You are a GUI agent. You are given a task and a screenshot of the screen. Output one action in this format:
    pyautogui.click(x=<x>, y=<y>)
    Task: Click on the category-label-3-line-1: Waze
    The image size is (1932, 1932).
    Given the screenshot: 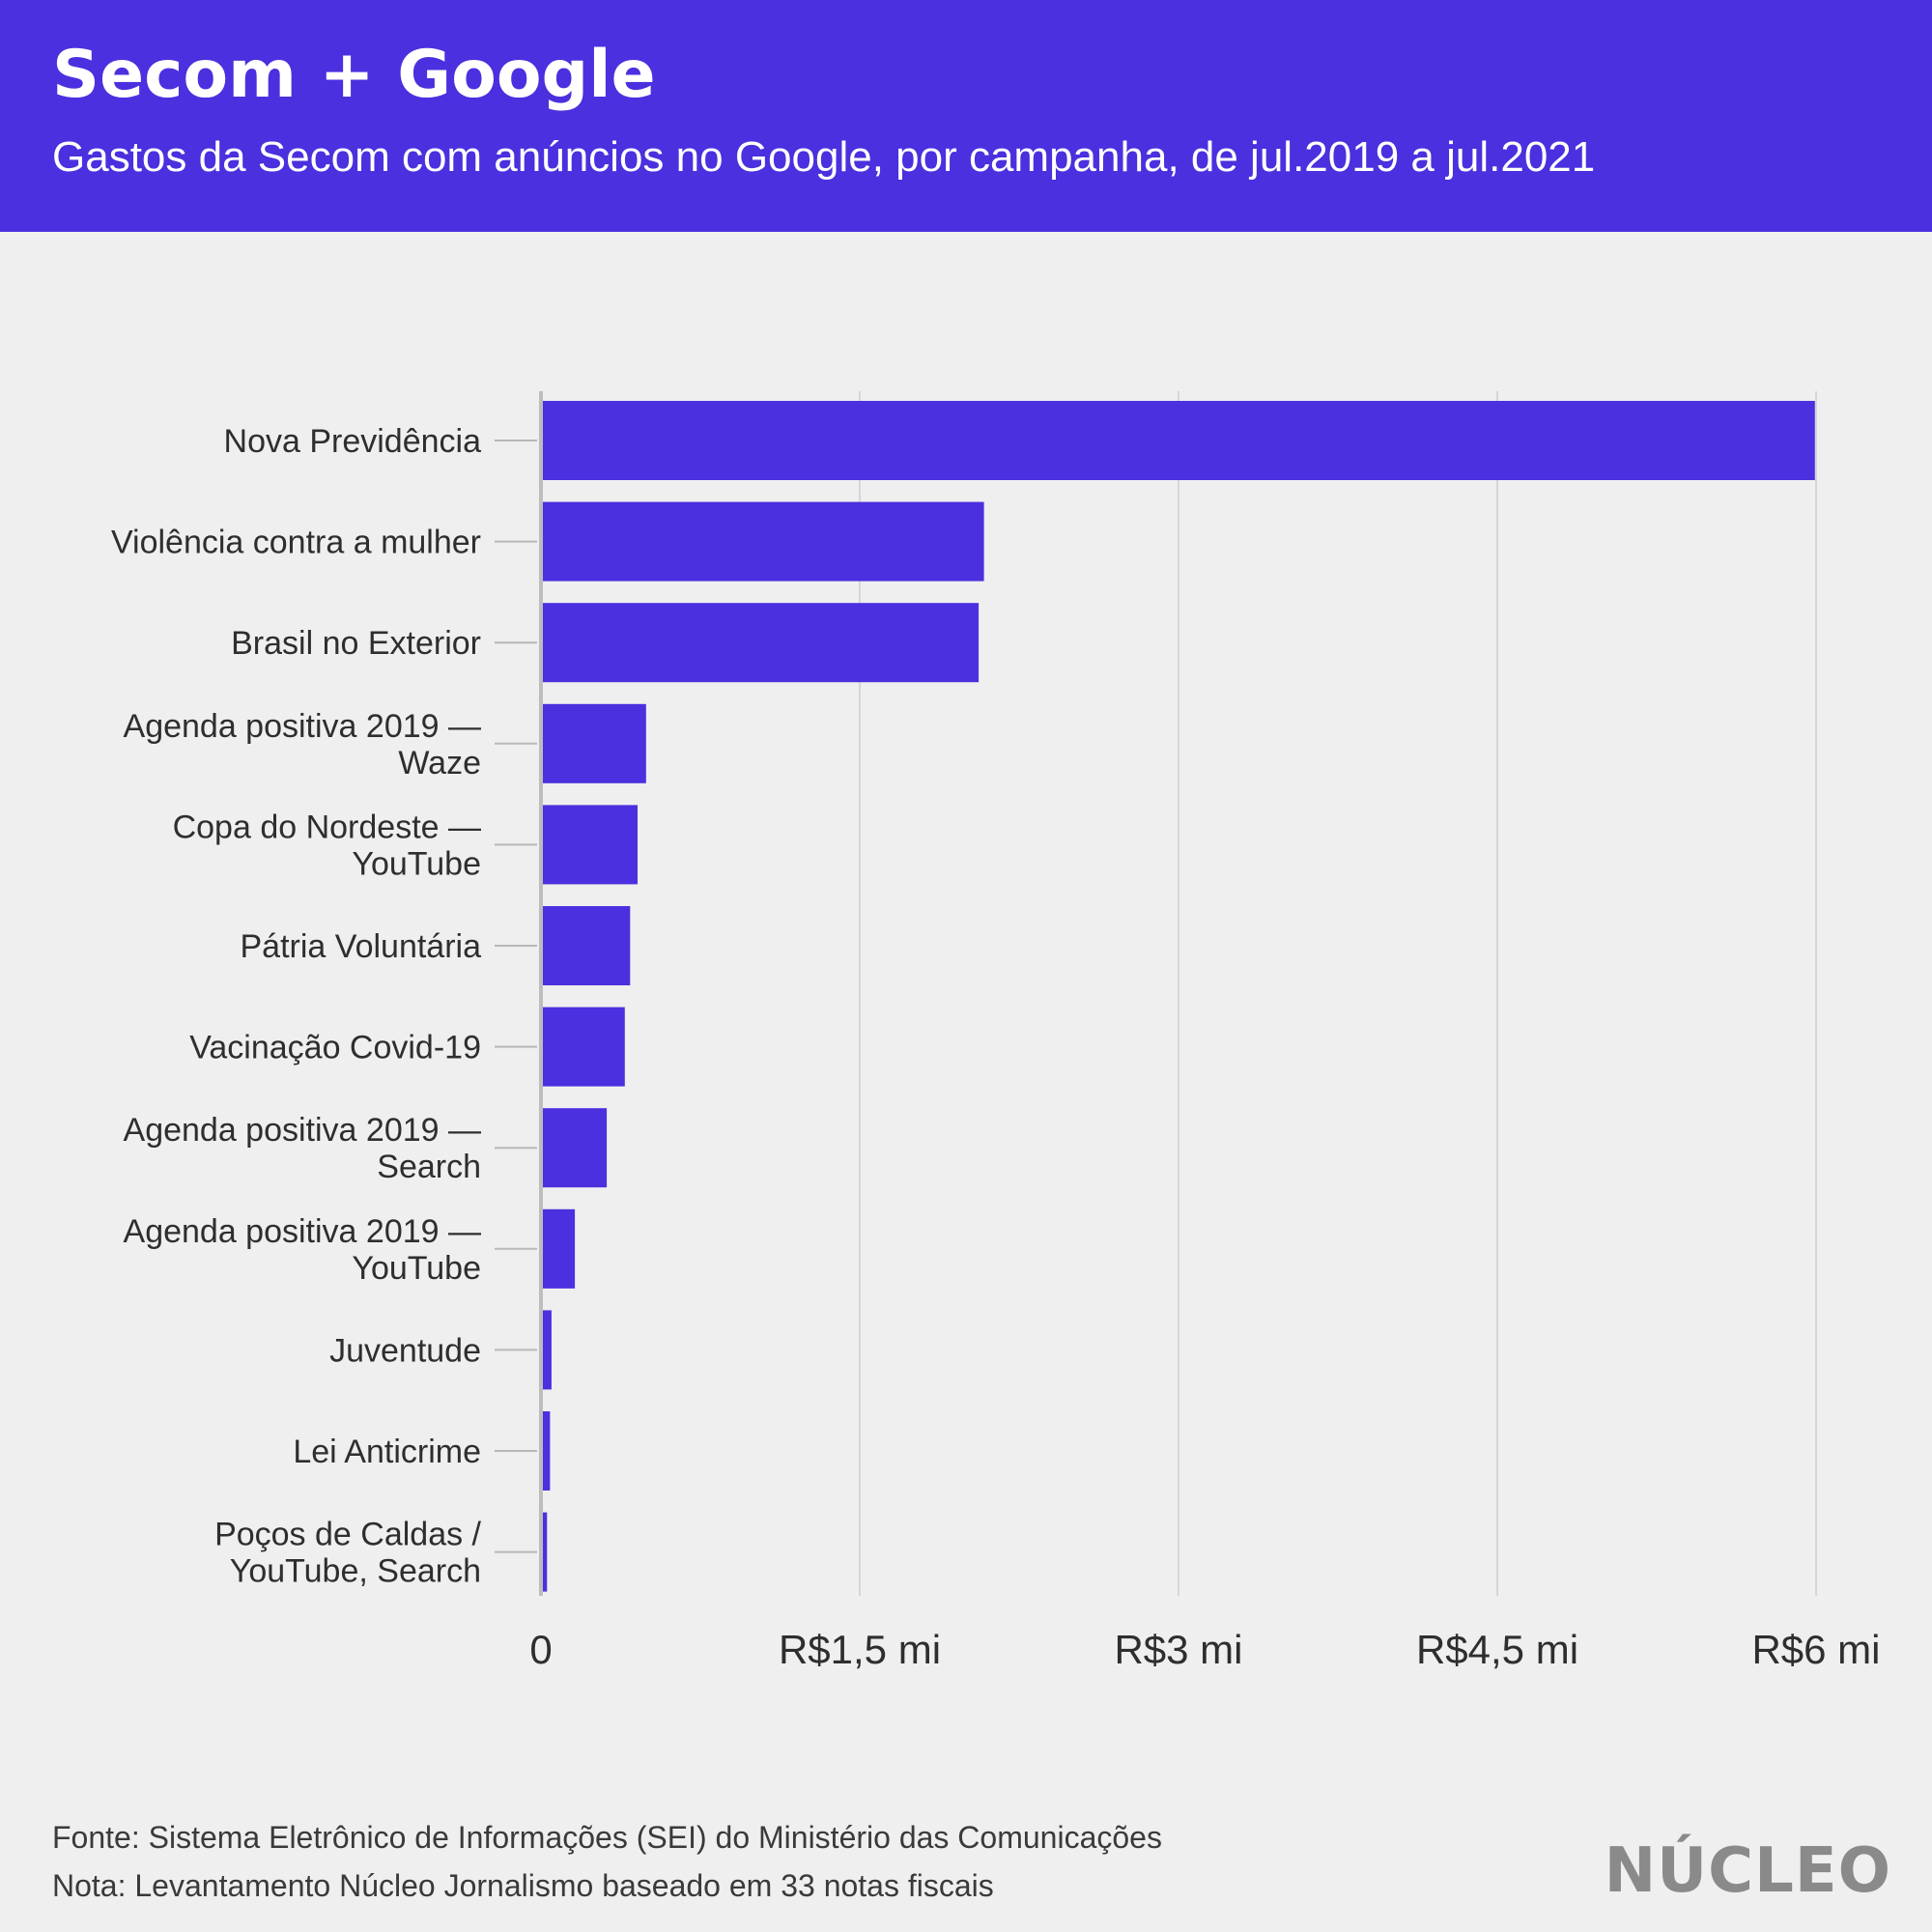 What is the action you would take?
    pyautogui.click(x=439, y=763)
    